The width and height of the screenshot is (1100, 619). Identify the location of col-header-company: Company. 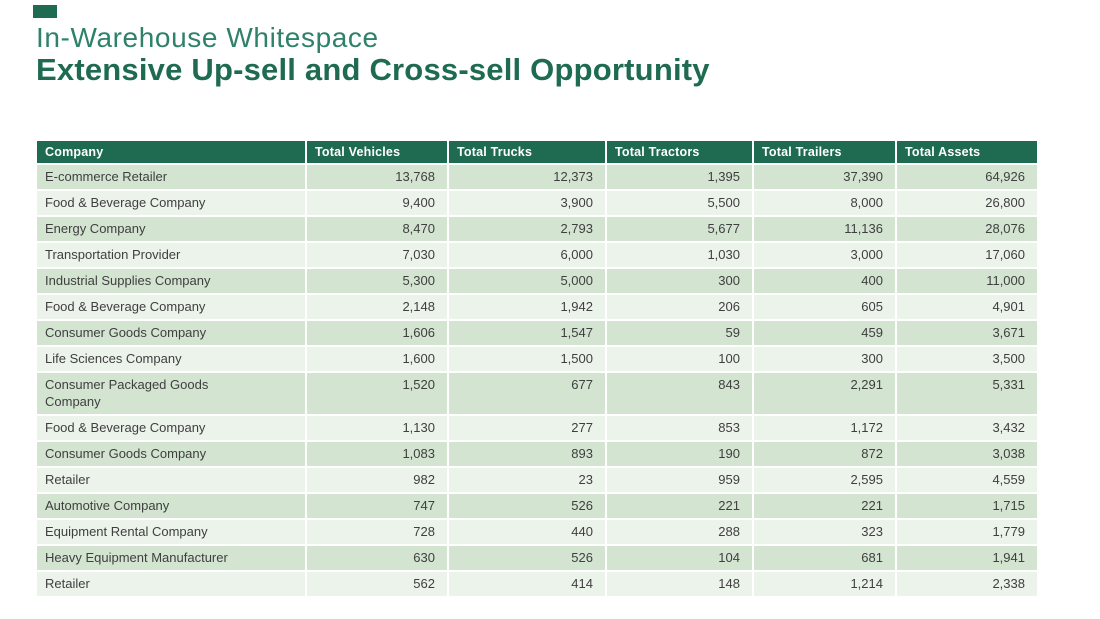
(171, 152).